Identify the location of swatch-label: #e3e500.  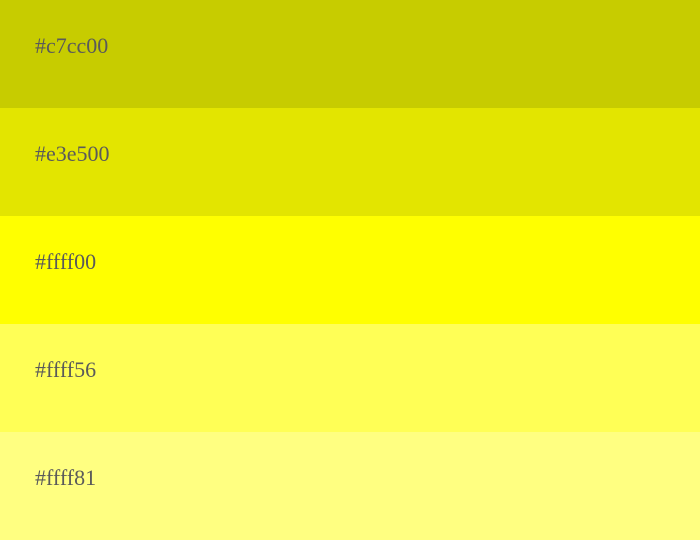
(72, 153).